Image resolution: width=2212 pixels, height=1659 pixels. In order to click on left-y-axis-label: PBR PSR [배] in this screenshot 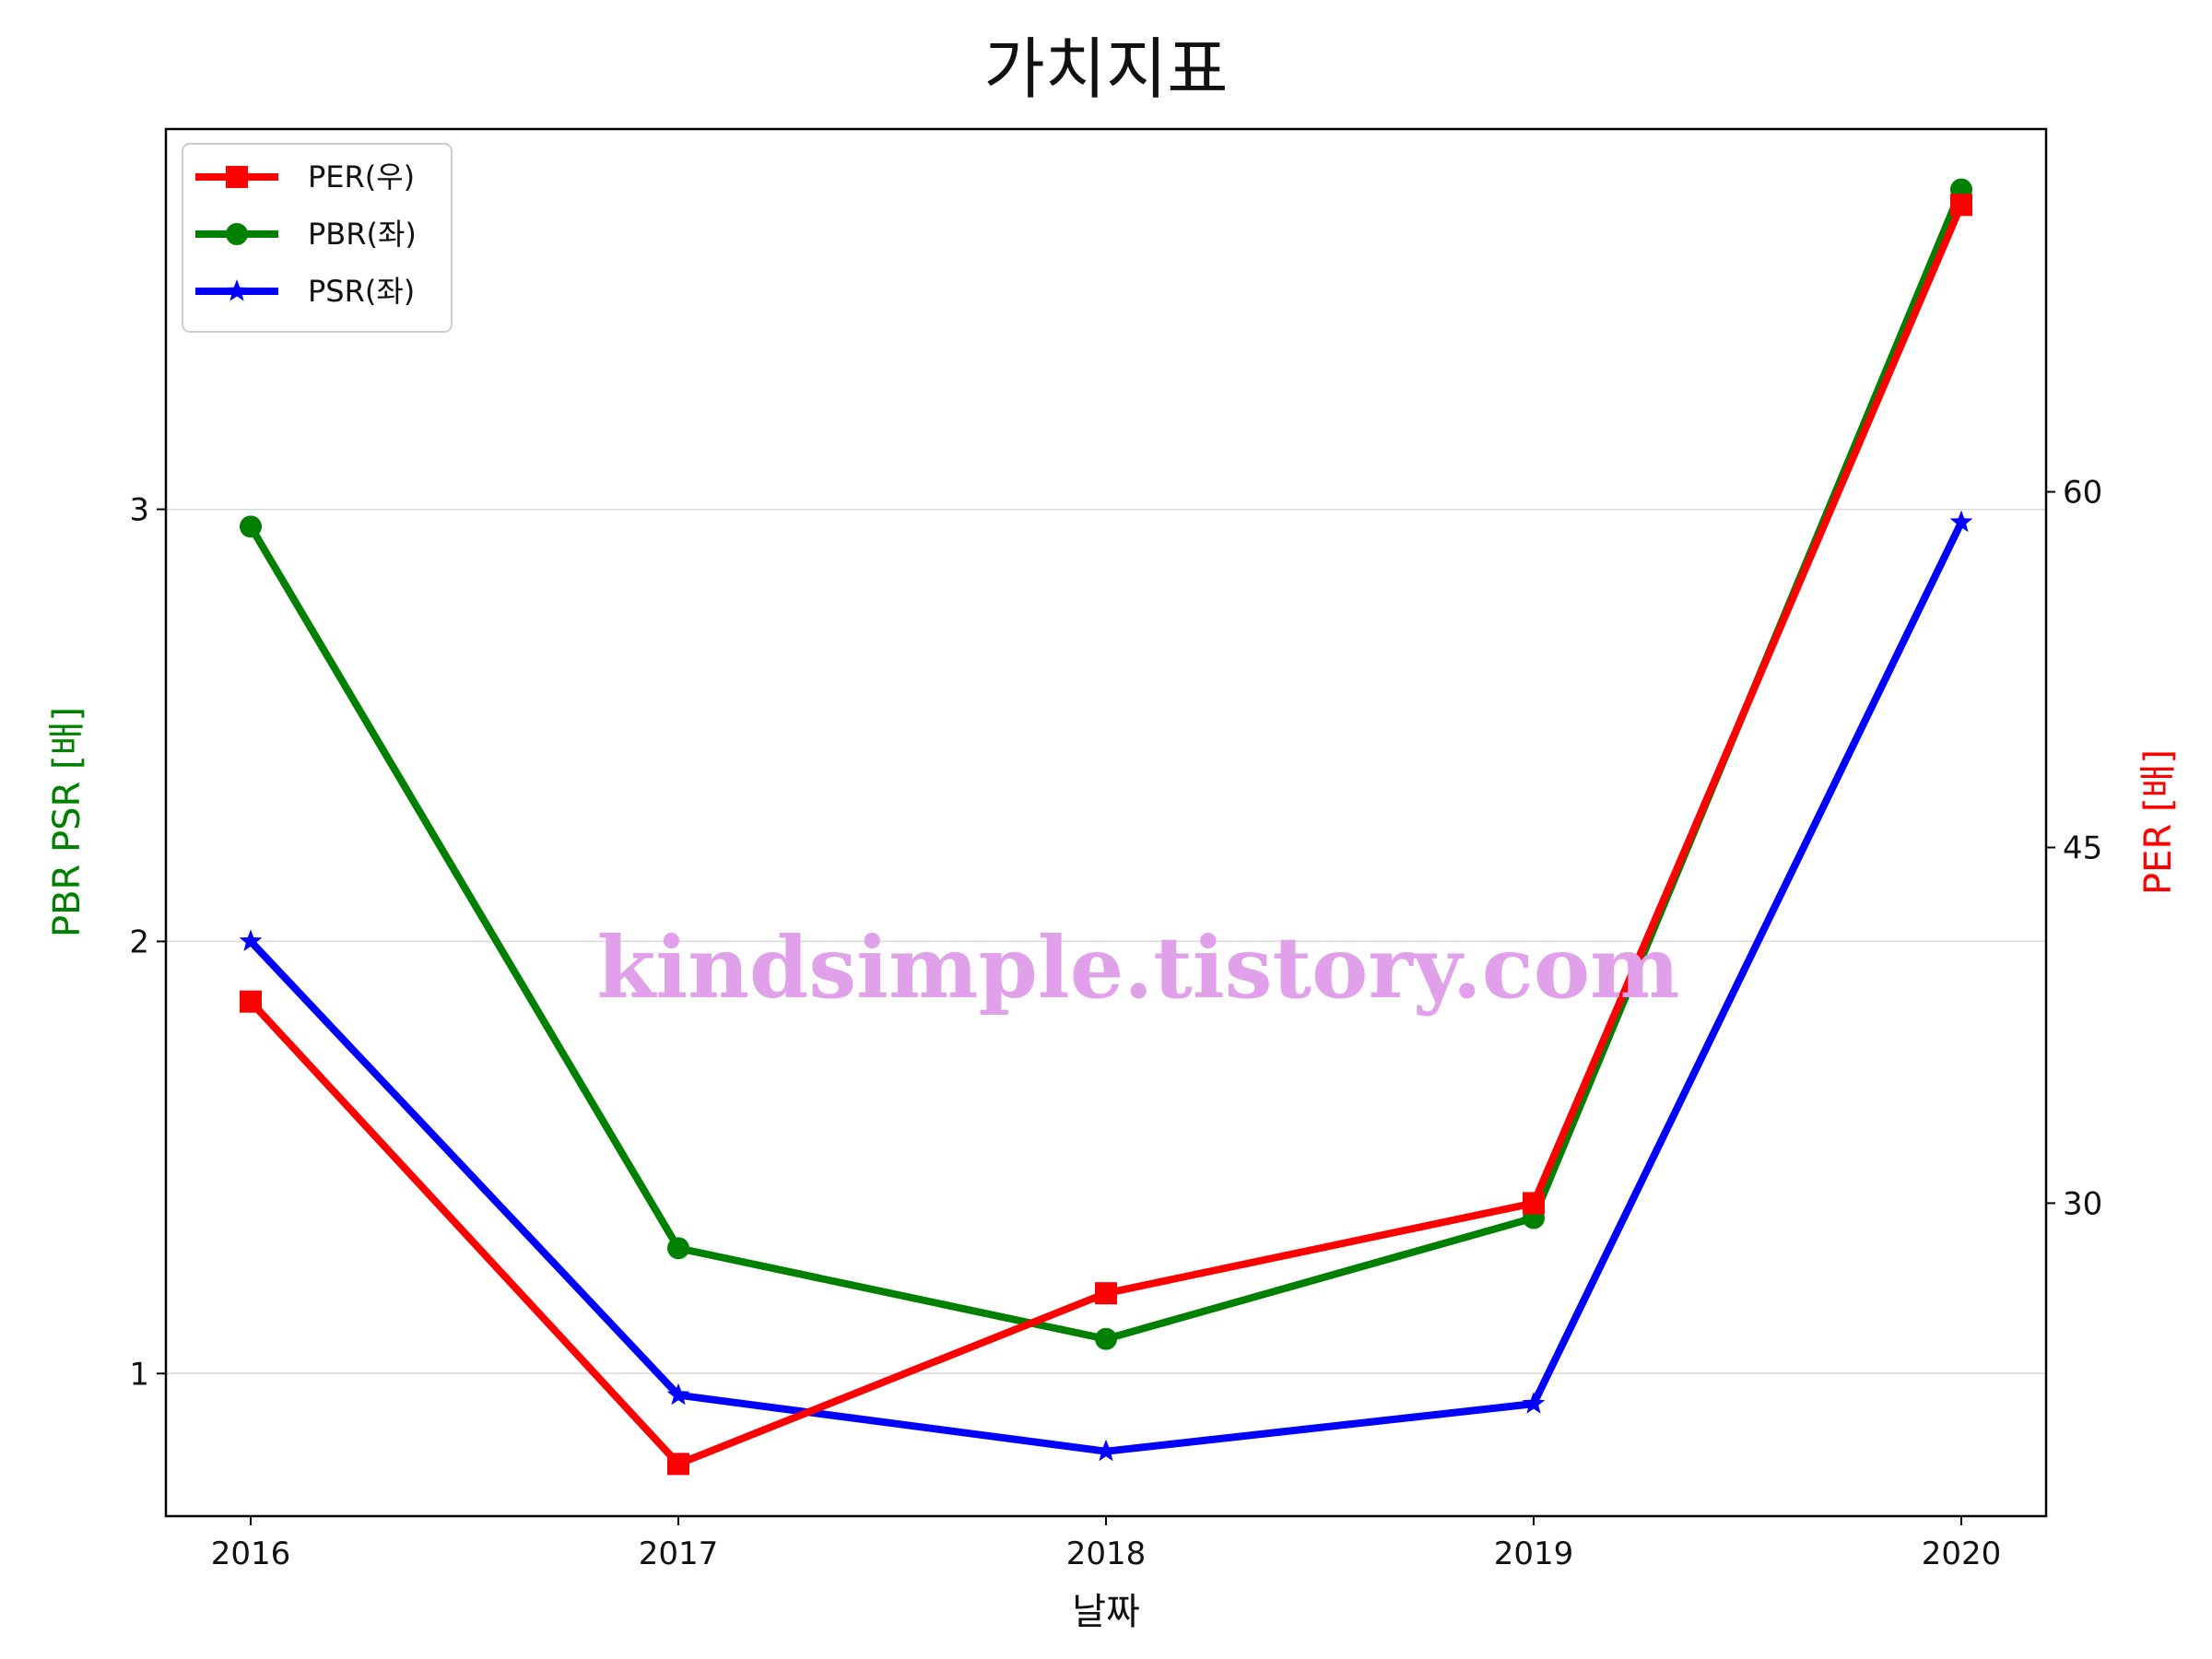, I will do `click(67, 822)`.